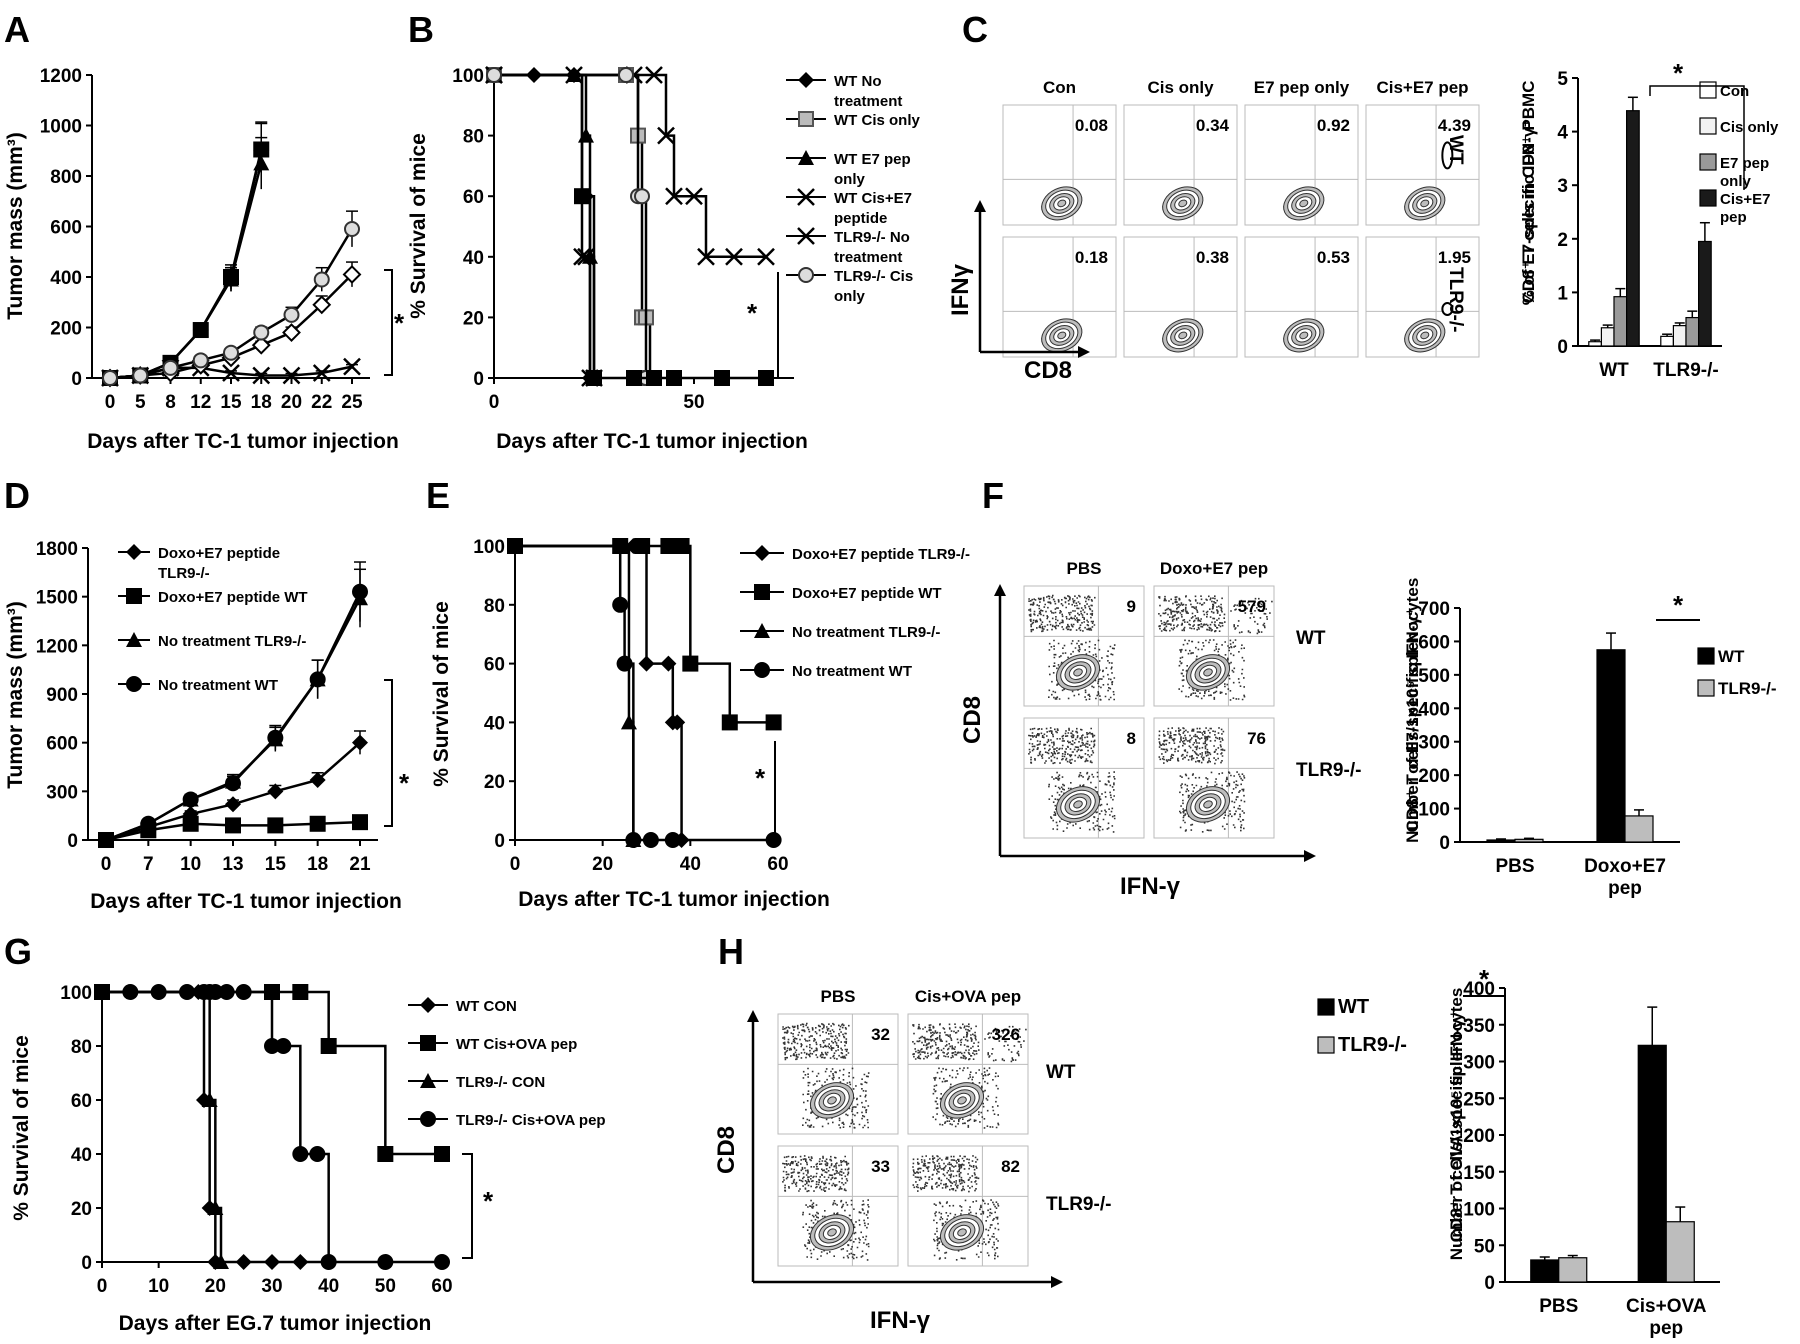  I want to click on legend-item: TLR9-/- No treatment, so click(848, 246).